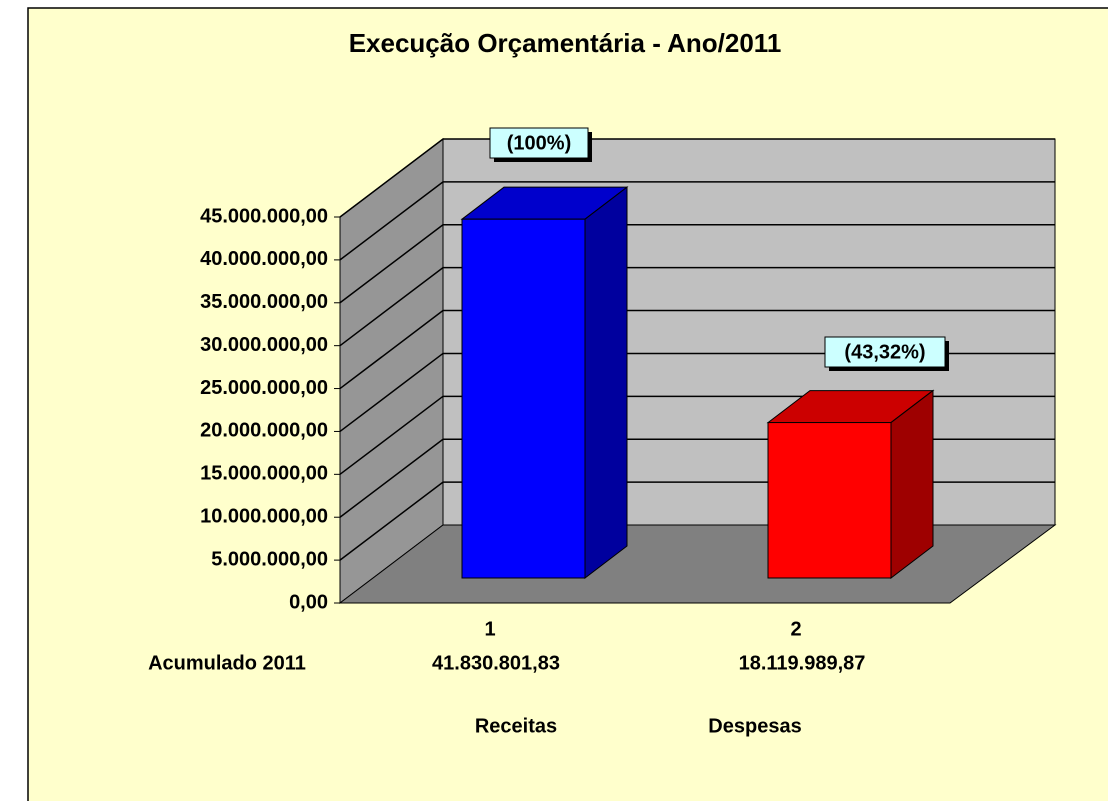 This screenshot has height=801, width=1108. What do you see at coordinates (264, 388) in the screenshot?
I see `y-tick-label: 25.000.000,00` at bounding box center [264, 388].